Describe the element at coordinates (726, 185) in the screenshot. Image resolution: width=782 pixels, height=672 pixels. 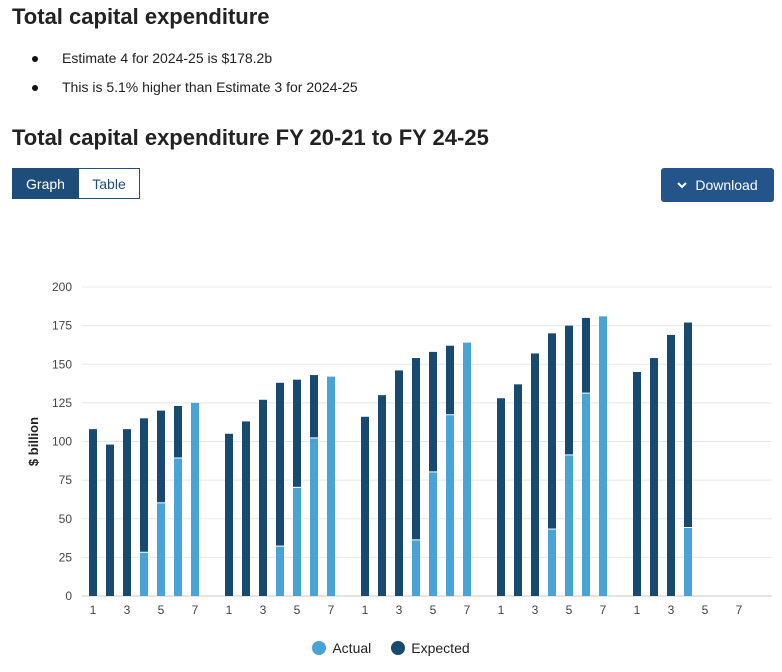
I see `download-label: Download` at that location.